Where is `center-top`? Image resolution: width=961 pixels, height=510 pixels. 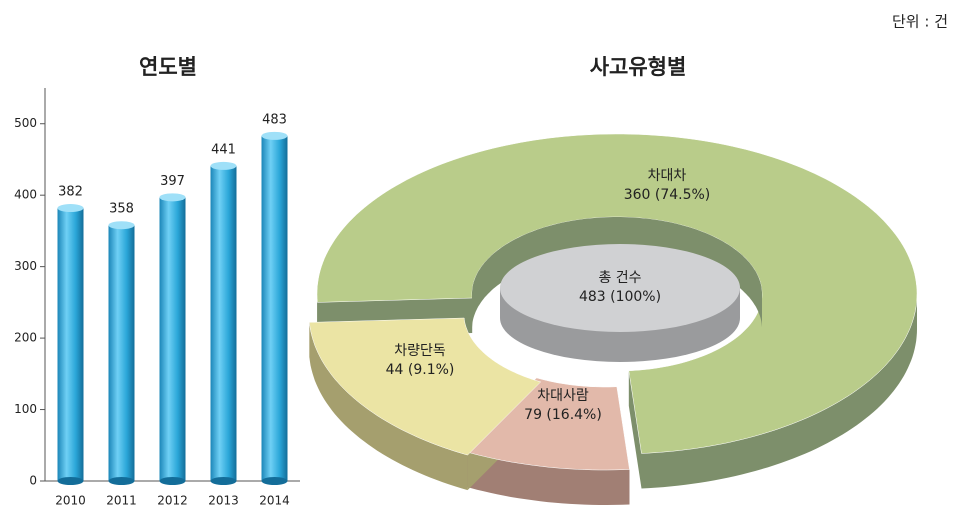
center-top is located at coordinates (620, 288).